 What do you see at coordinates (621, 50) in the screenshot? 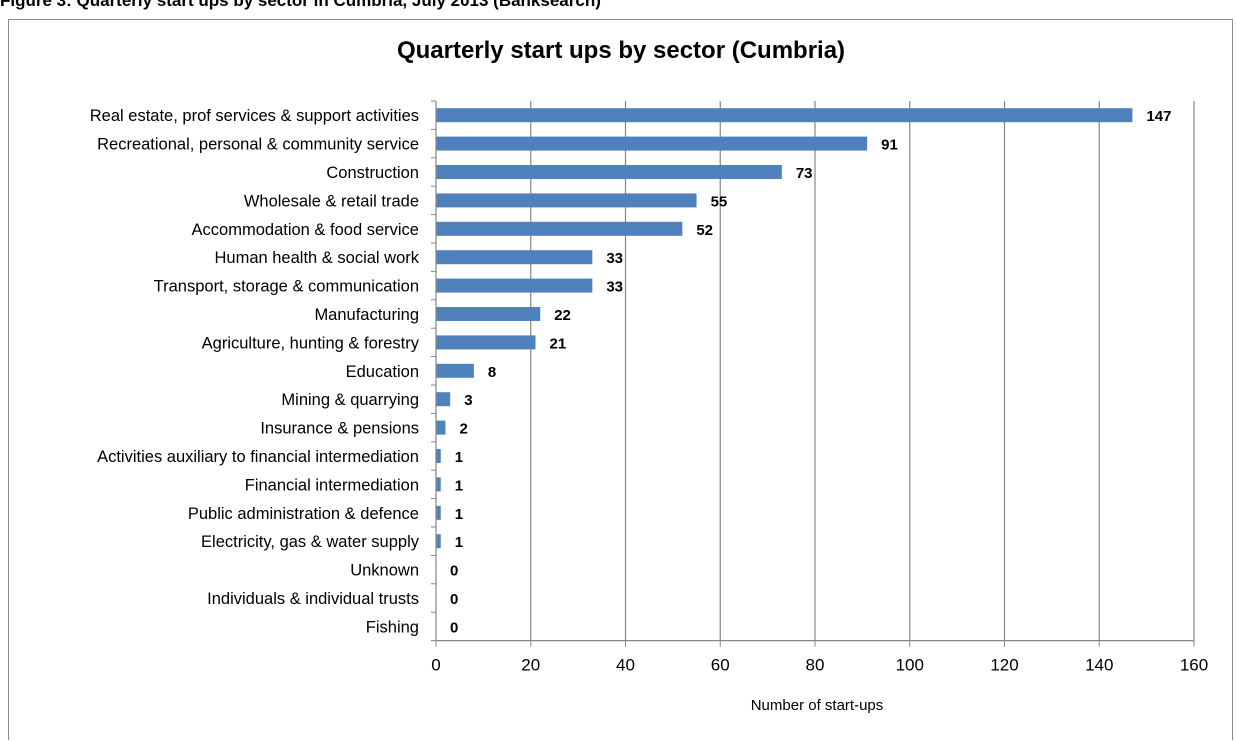
I see `chart-title: Quarterly start ups by sector (Cumbria)` at bounding box center [621, 50].